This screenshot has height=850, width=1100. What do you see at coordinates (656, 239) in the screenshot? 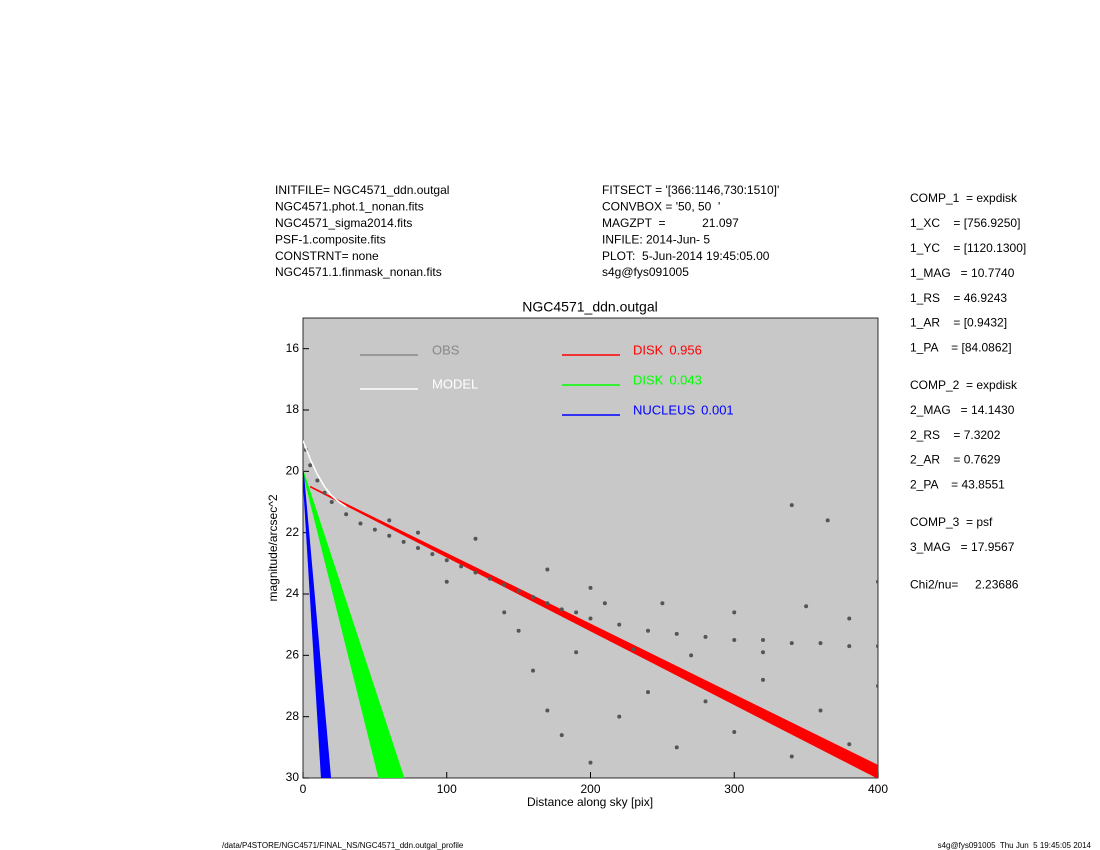
I see `header-right-line: INFILE: 2014-Jun- 5` at bounding box center [656, 239].